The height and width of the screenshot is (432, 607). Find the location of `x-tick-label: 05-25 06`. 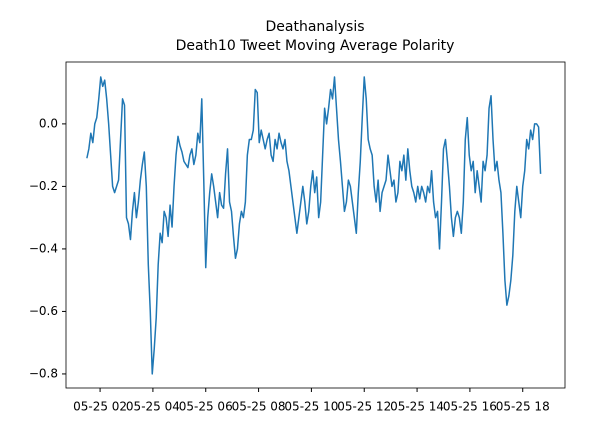

x-tick-label: 05-25 06 is located at coordinates (206, 407).